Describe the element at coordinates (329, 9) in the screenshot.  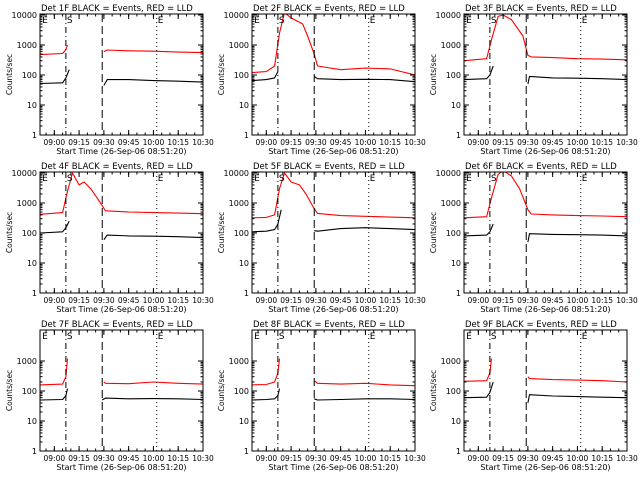
I see `panel-title: Det 2F BLACK = Events, RED = LLD` at that location.